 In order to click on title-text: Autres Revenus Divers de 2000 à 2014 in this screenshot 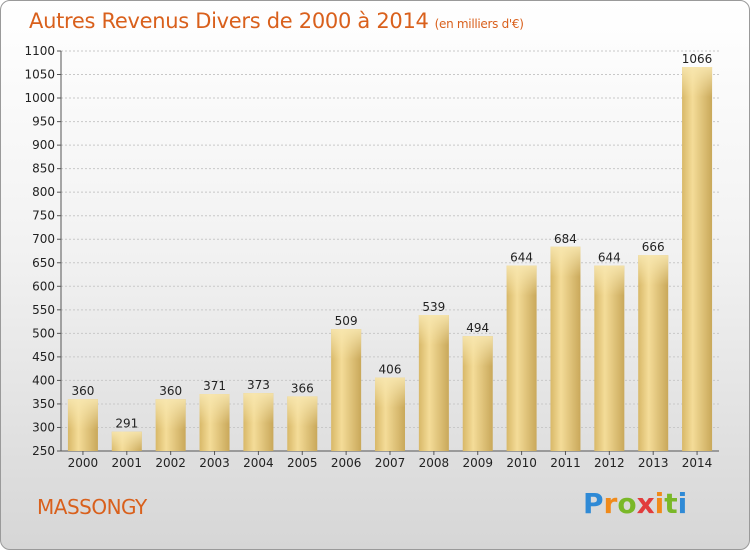, I will do `click(229, 21)`.